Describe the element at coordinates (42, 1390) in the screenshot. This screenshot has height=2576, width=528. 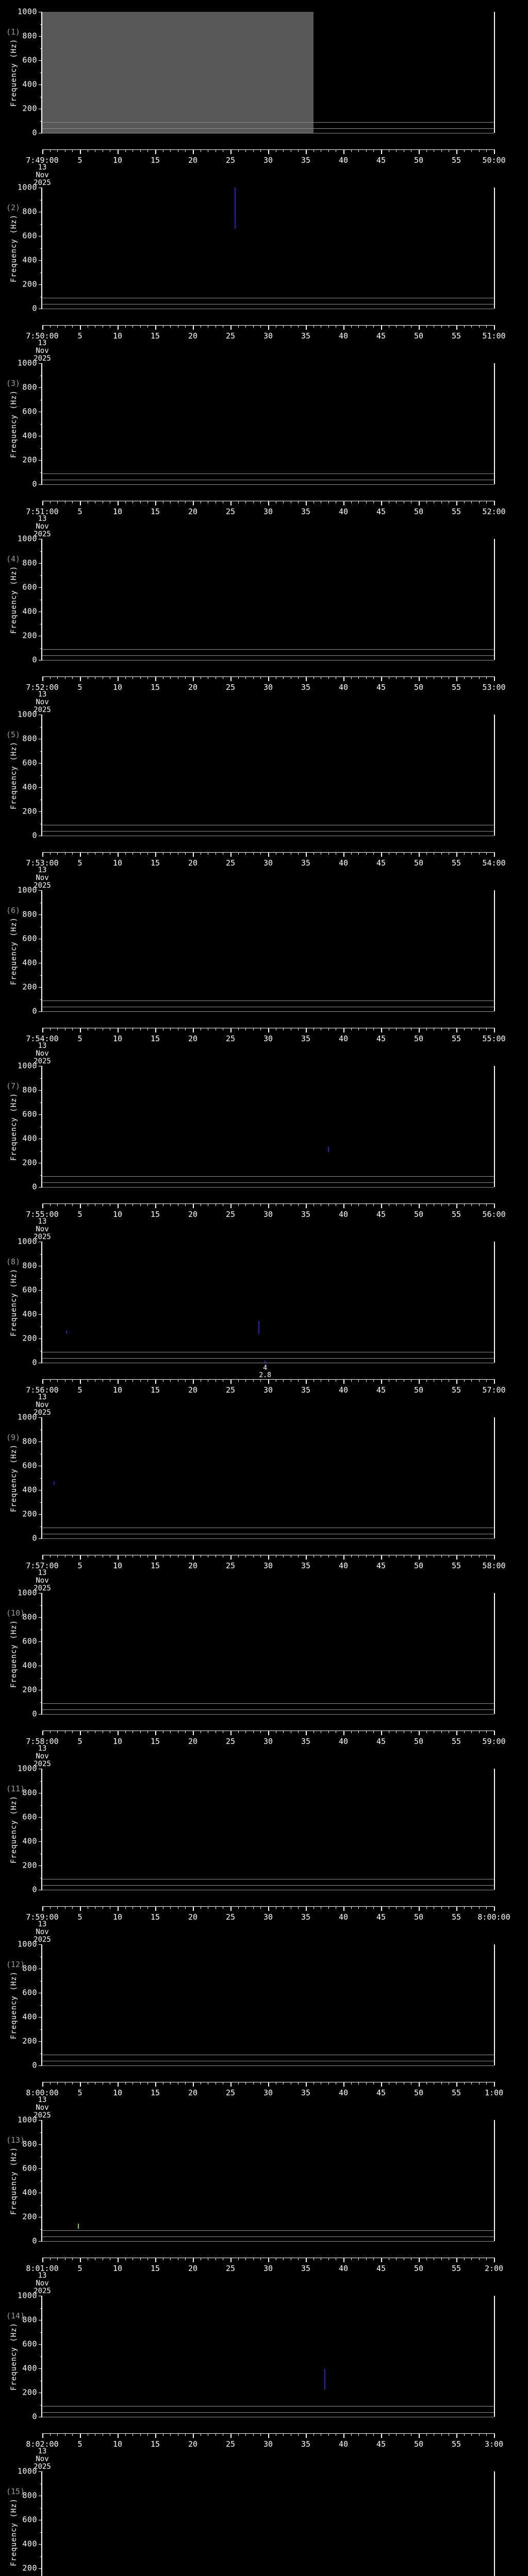
I see `x-axis-start-label: 7:56:00` at that location.